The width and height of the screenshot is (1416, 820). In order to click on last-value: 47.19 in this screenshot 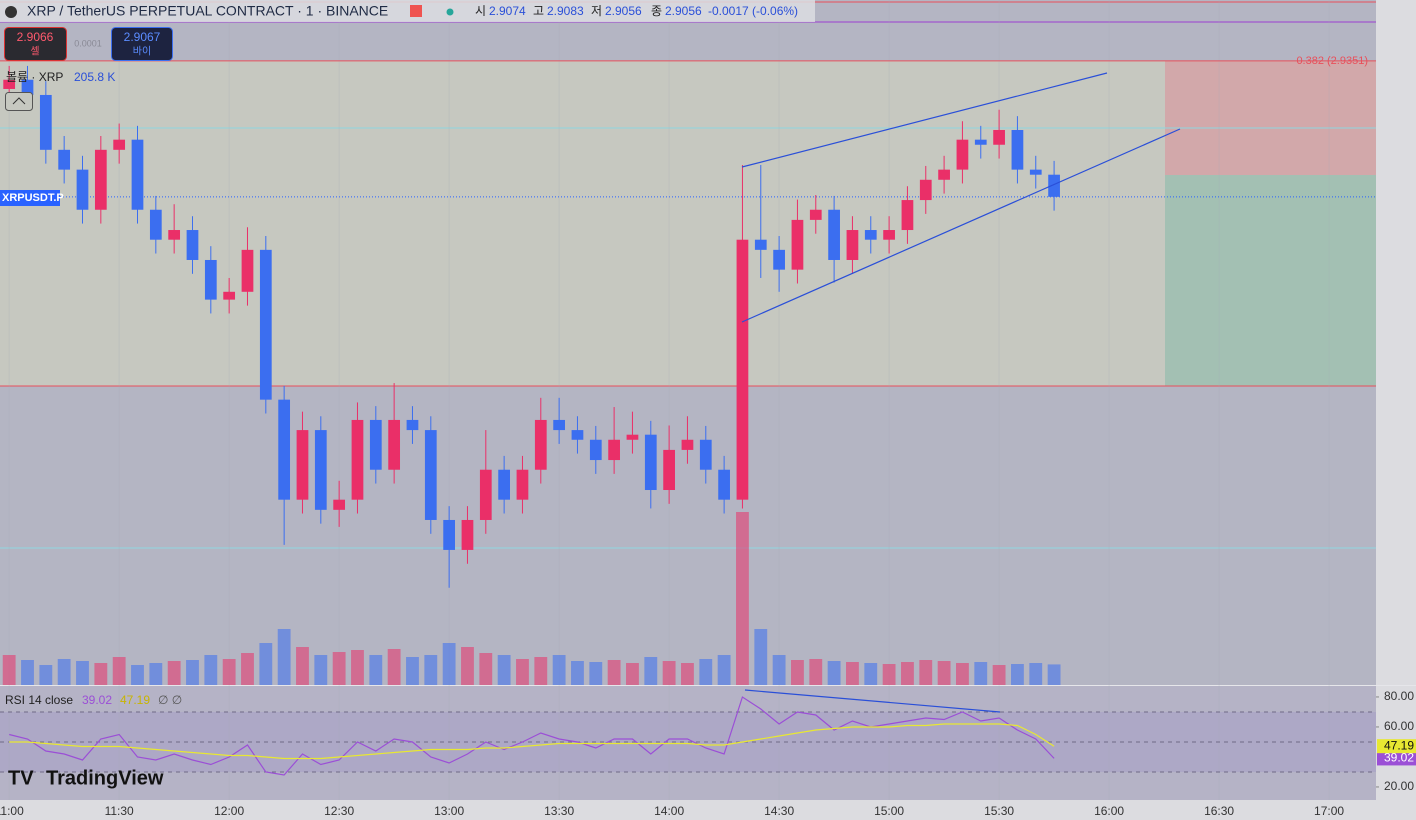, I will do `click(1399, 745)`.